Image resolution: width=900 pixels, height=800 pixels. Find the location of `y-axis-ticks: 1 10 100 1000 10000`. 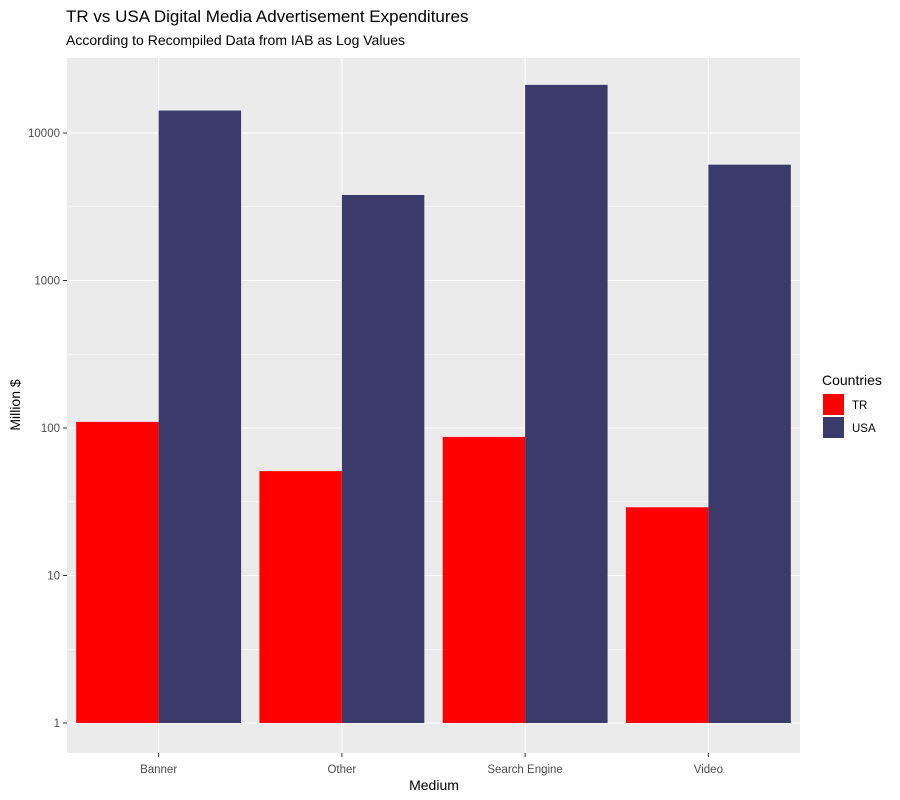

y-axis-ticks: 1 10 100 1000 10000 is located at coordinates (47, 429).